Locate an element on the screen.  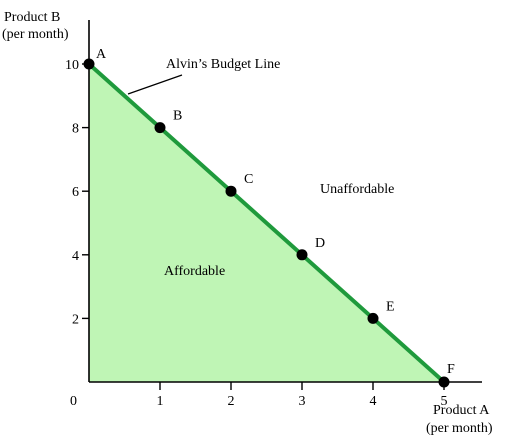
x-tick-label: 1 is located at coordinates (160, 401).